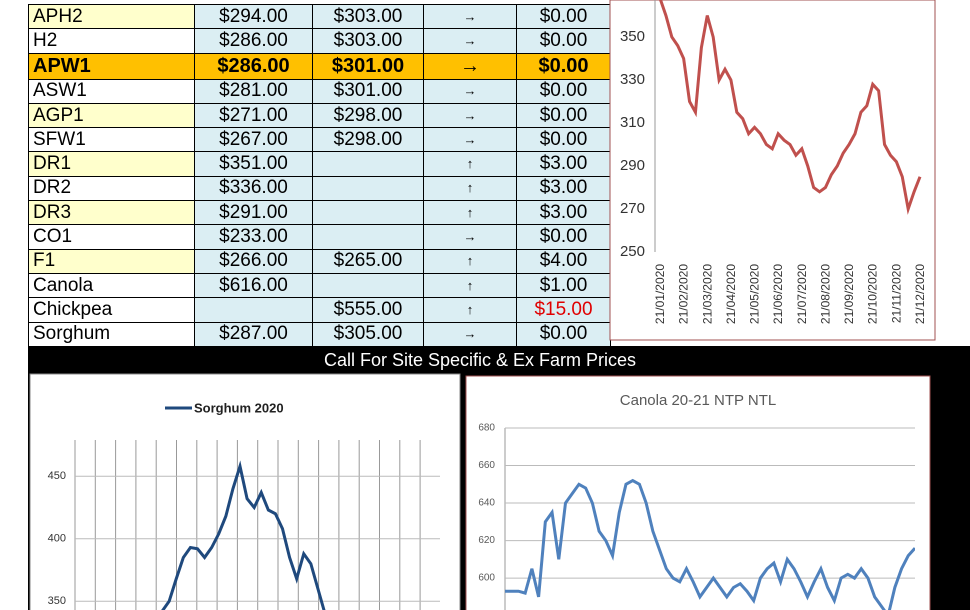 This screenshot has width=970, height=610. What do you see at coordinates (111, 16) in the screenshot?
I see `cell: APH2` at bounding box center [111, 16].